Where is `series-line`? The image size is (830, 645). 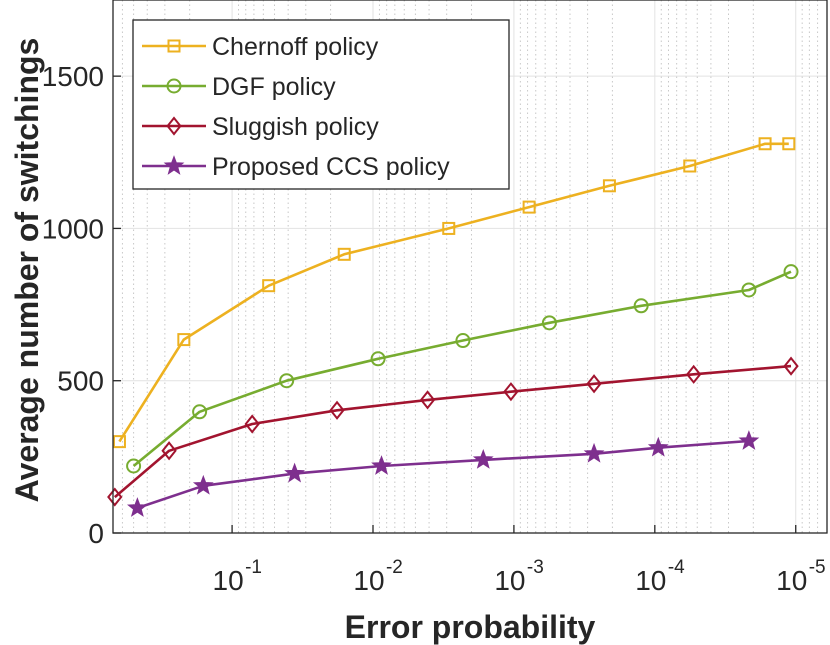
series-line is located at coordinates (442, 474).